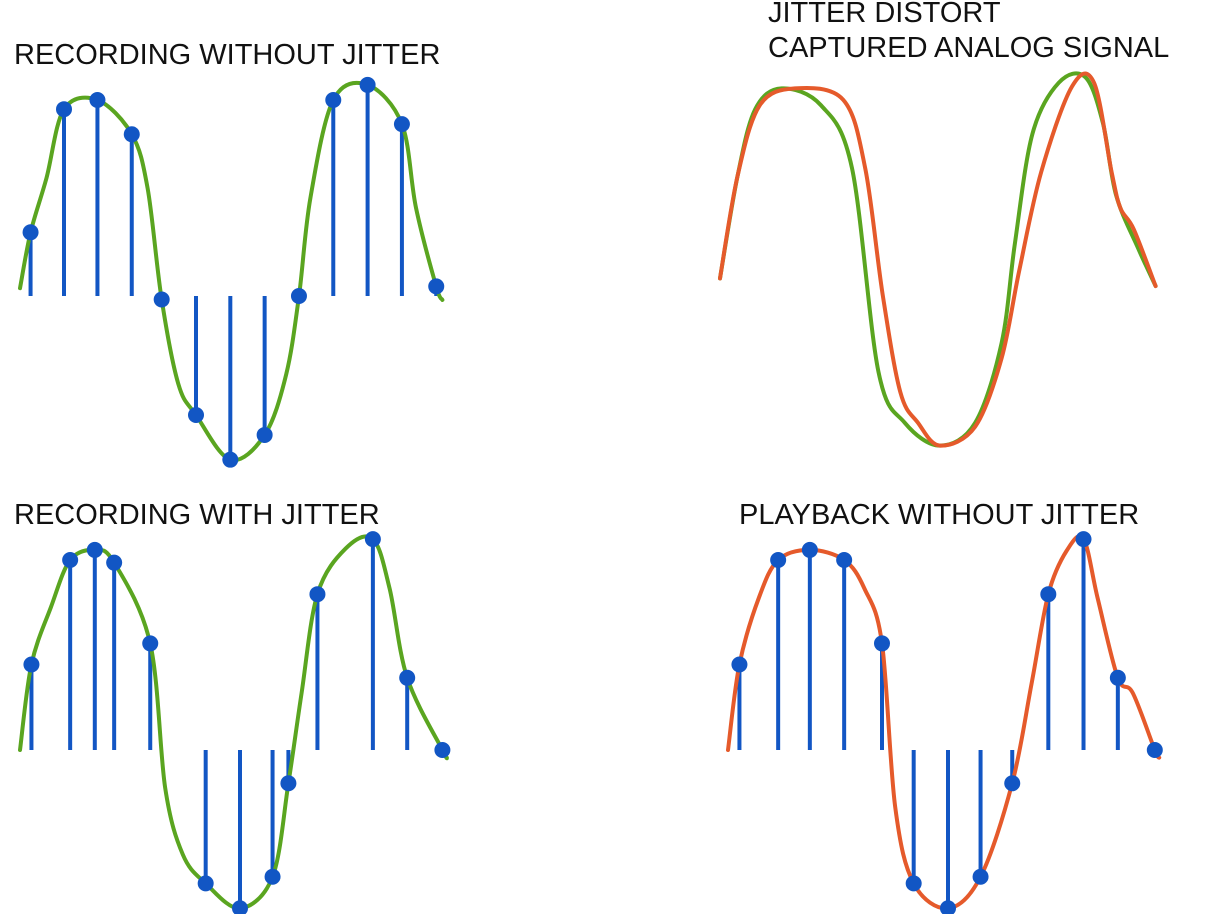 The width and height of the screenshot is (1210, 914). Describe the element at coordinates (968, 48) in the screenshot. I see `panel-title-line-2: CAPTURED ANALOG SIGNAL` at that location.